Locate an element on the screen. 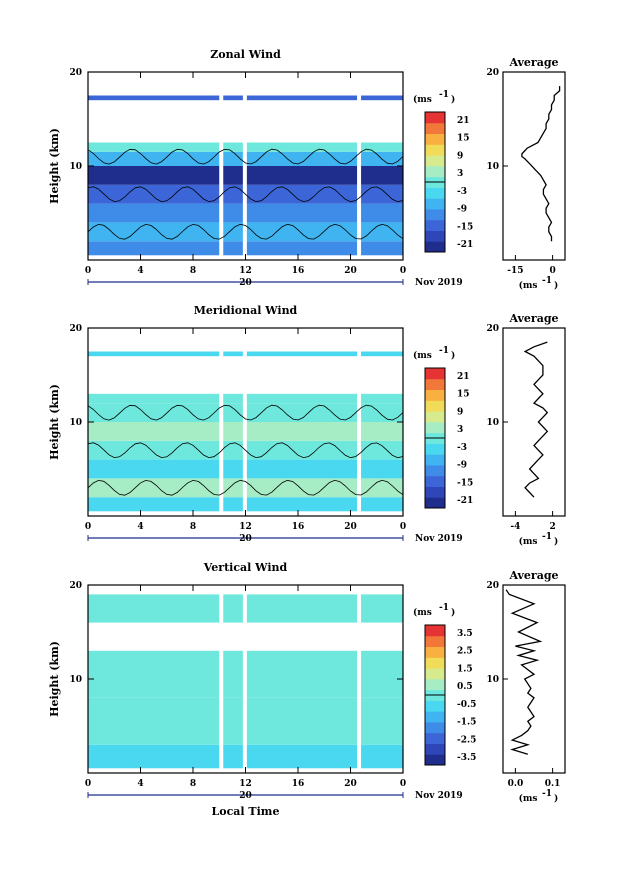  colorbar-tick-label: -3.5 is located at coordinates (466, 758).